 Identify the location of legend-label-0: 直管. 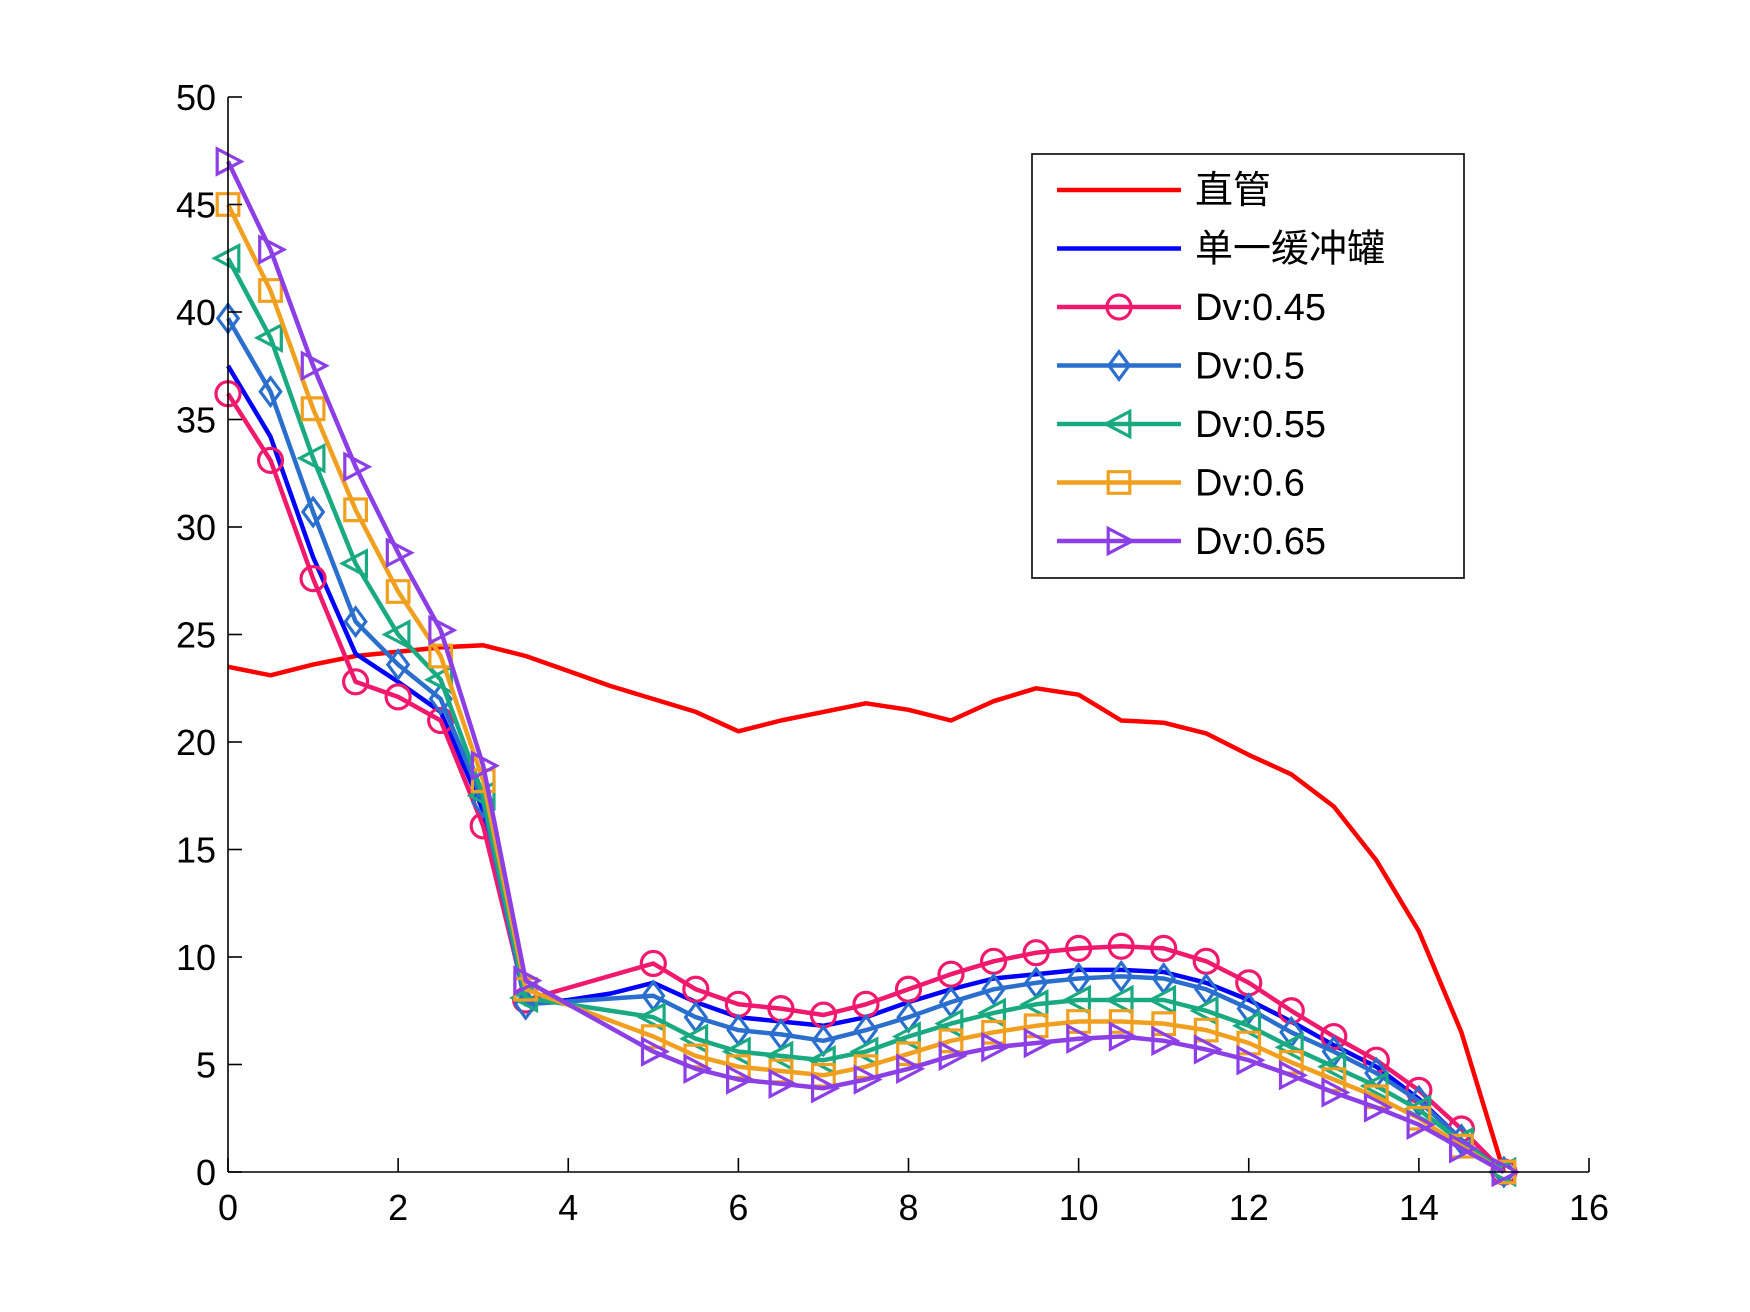
(1233, 191).